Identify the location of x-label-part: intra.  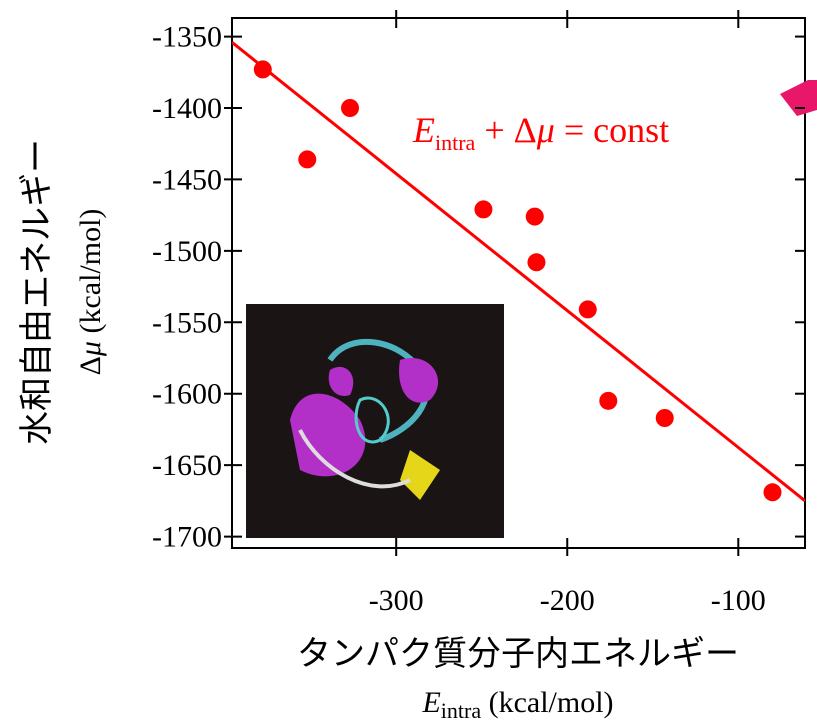
(461, 710).